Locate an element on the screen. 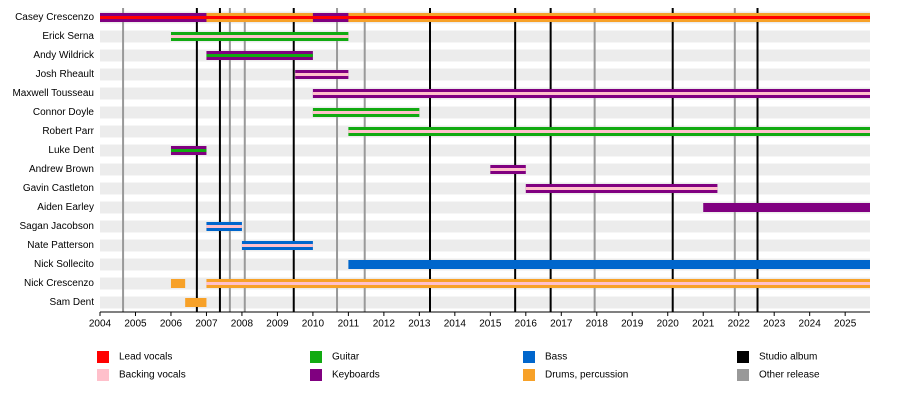 This screenshot has width=900, height=408. x-tick-label: 2023 is located at coordinates (774, 324).